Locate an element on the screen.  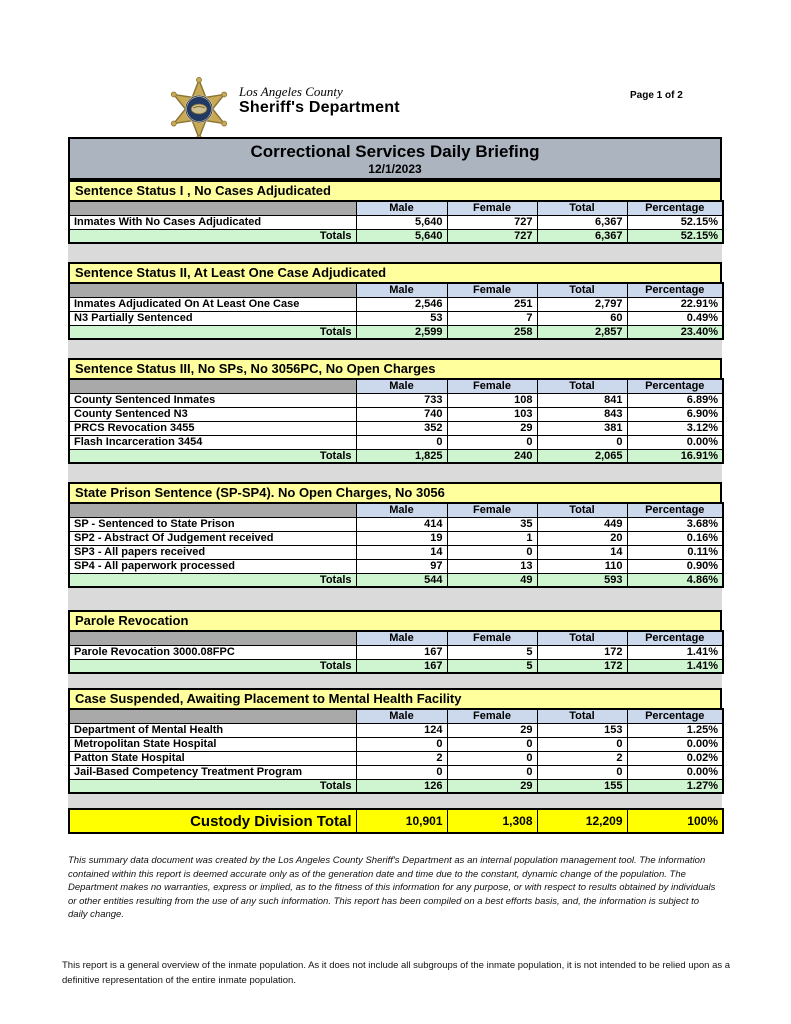
female-value: 108 is located at coordinates (492, 400).